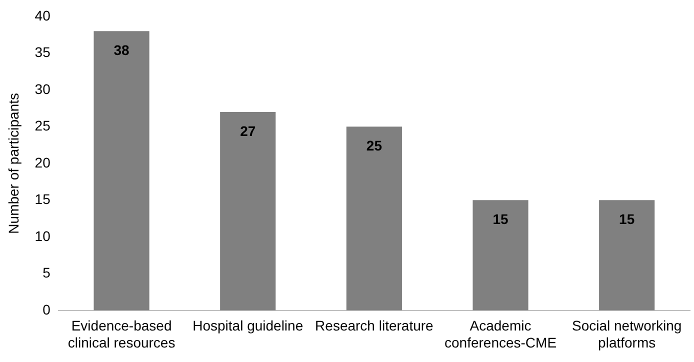 This screenshot has width=694, height=362. What do you see at coordinates (42, 126) in the screenshot?
I see `y-tick-label: 25` at bounding box center [42, 126].